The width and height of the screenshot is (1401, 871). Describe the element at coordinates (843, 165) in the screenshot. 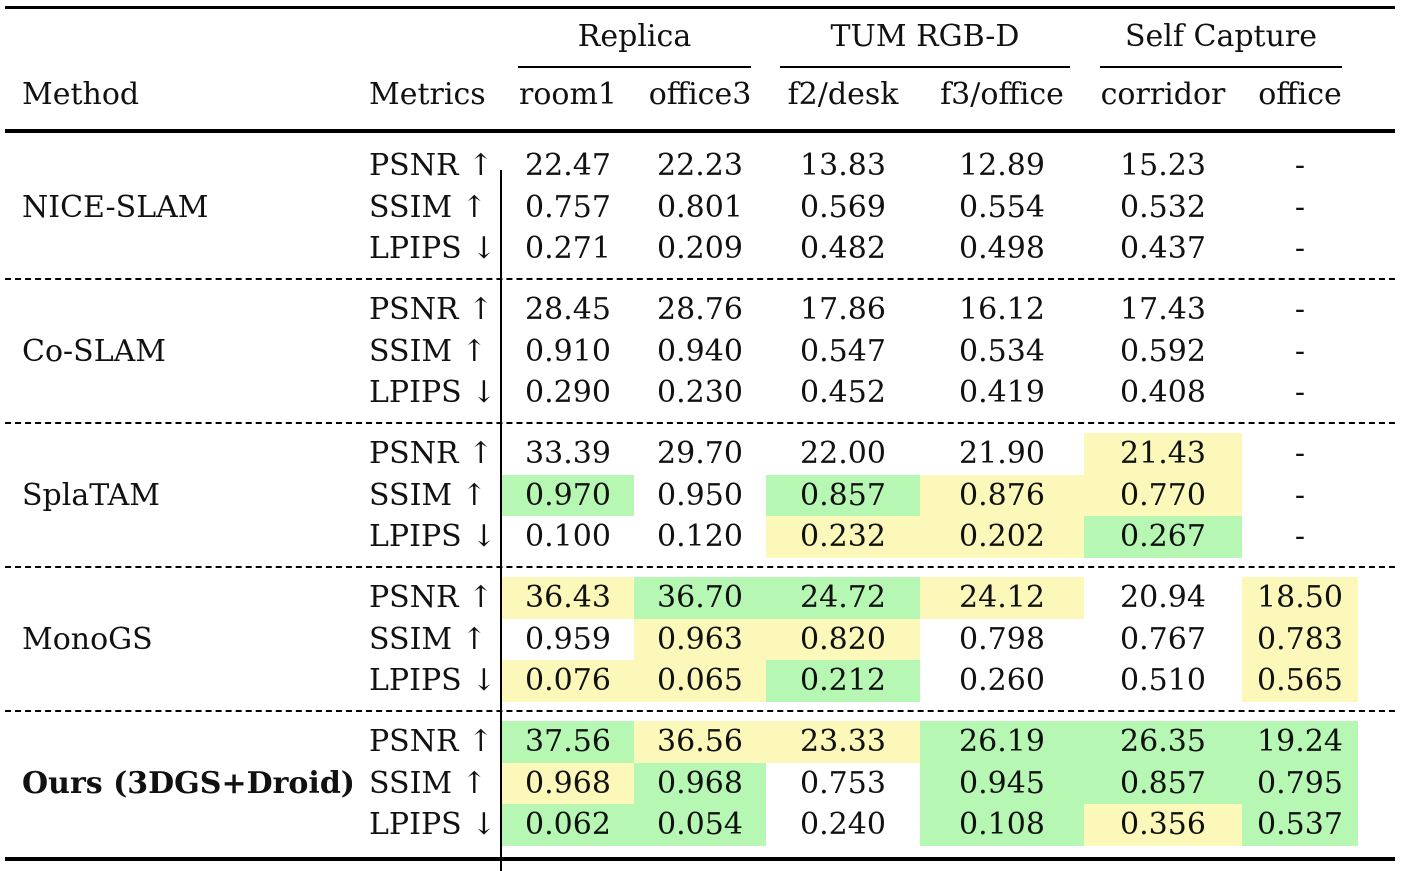

I see `value-cell: 13.83` at that location.